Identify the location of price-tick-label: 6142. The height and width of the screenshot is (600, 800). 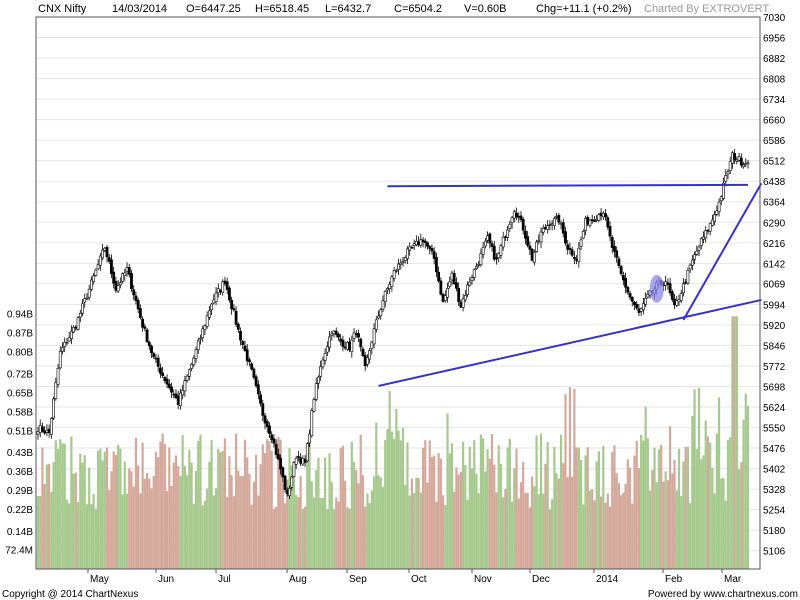
(774, 264).